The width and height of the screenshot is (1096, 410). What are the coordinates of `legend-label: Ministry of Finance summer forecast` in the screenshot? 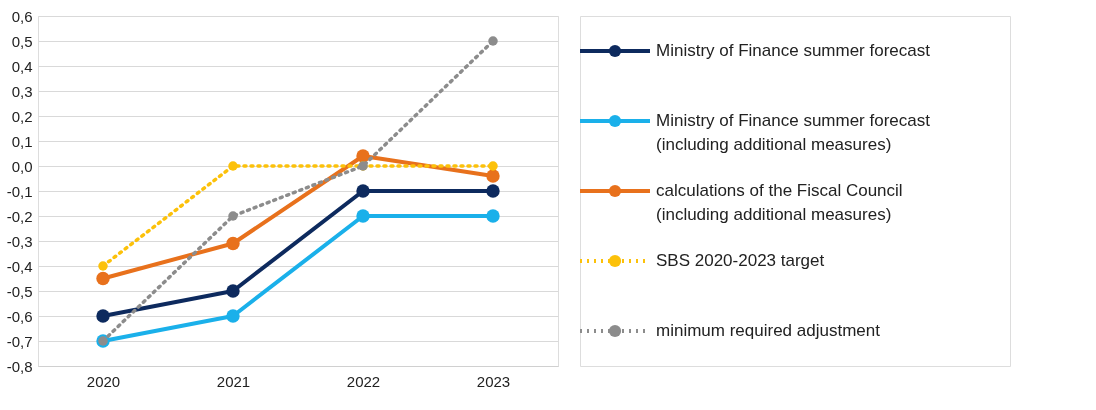 It's located at (793, 50).